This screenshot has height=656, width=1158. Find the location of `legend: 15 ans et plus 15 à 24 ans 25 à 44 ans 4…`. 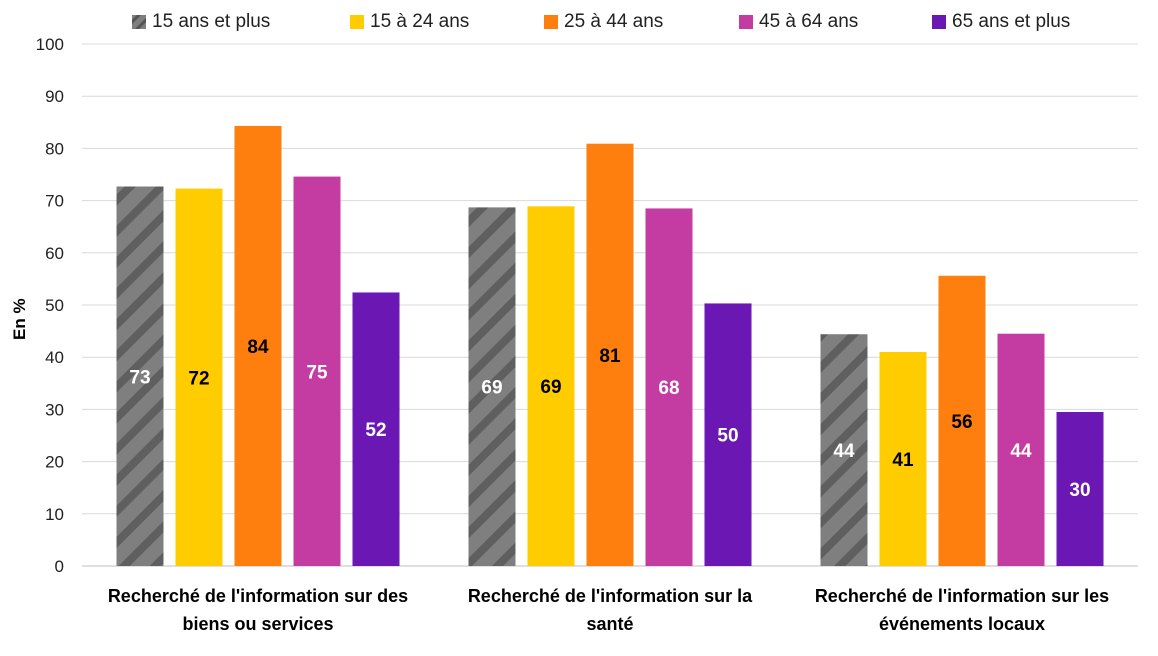

legend: 15 ans et plus 15 à 24 ans 25 à 44 ans 4… is located at coordinates (579, 23).